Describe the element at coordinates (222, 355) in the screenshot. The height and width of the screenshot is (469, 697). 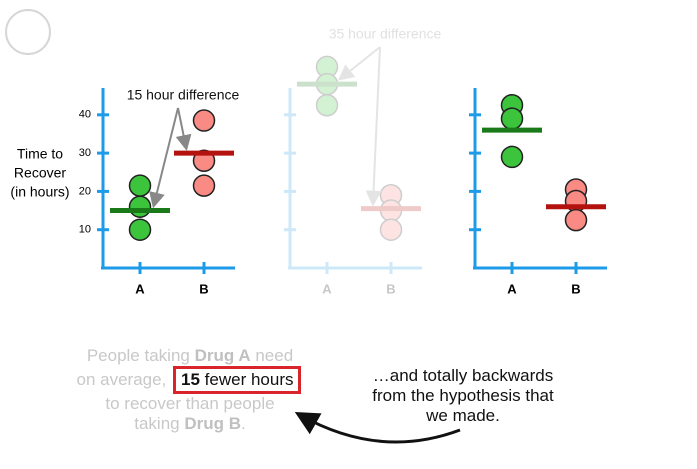
I see `caption-bold: Drug A` at that location.